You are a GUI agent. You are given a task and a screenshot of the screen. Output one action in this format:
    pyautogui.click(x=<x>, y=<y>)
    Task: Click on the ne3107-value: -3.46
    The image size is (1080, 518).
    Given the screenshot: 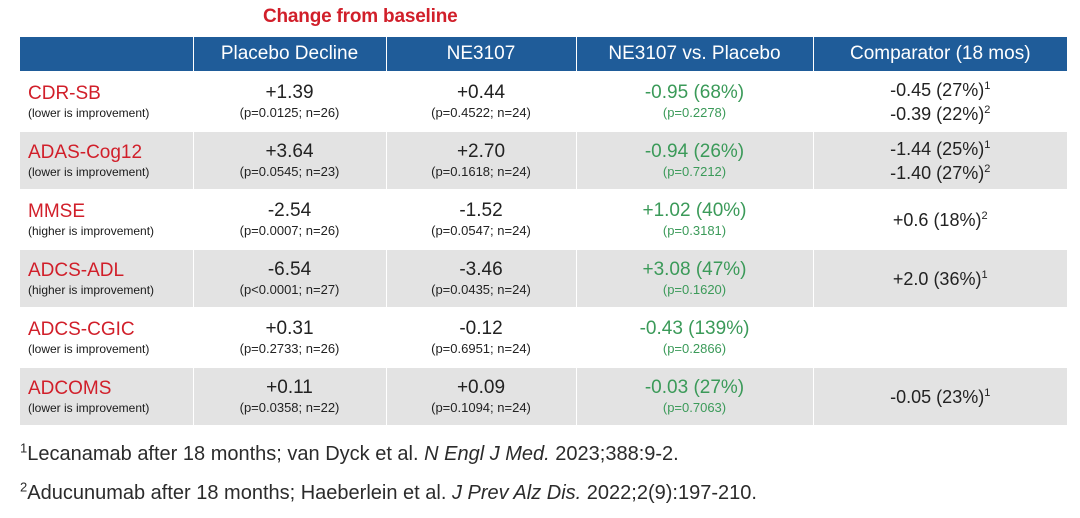 What is the action you would take?
    pyautogui.click(x=481, y=269)
    